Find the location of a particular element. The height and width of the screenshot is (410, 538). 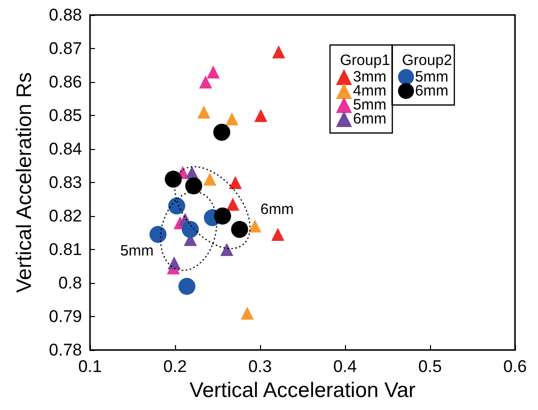

y-tick-label: 0.85 is located at coordinates (65, 115).